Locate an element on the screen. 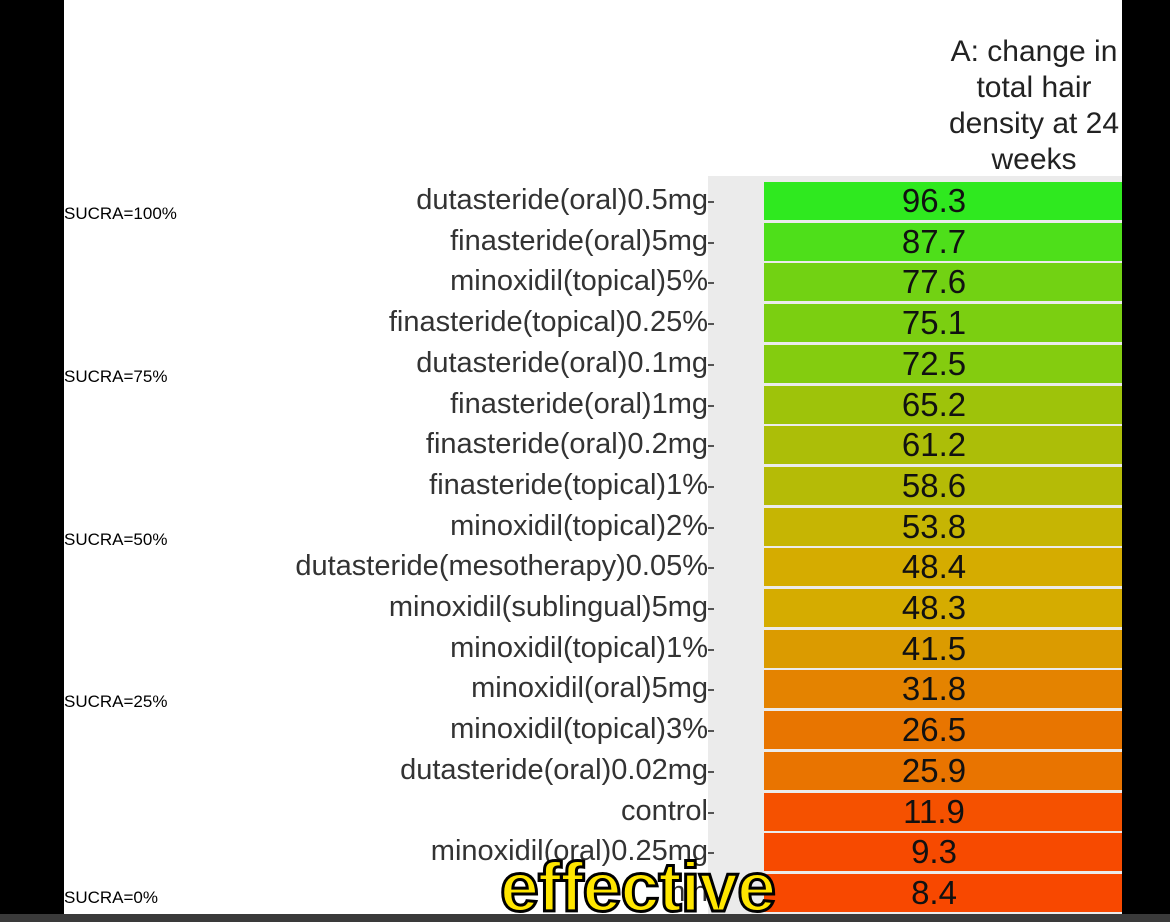 The width and height of the screenshot is (1170, 922). cell-value: 26.5 is located at coordinates (934, 730).